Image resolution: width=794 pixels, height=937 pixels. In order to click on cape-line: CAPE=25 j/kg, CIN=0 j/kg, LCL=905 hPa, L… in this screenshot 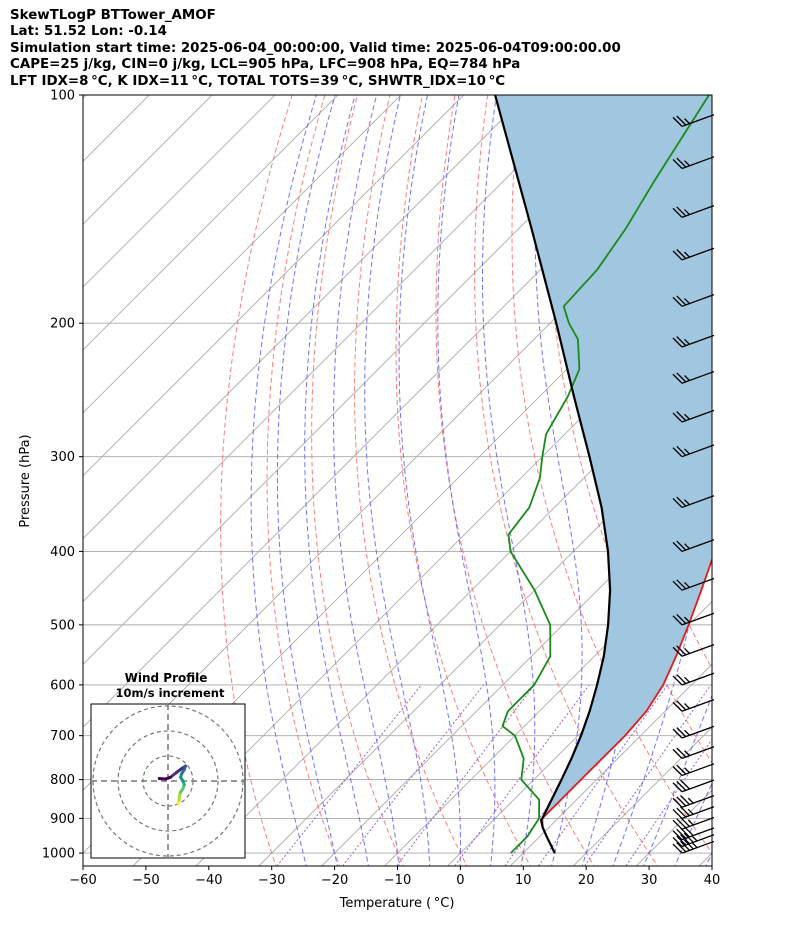, I will do `click(265, 65)`.